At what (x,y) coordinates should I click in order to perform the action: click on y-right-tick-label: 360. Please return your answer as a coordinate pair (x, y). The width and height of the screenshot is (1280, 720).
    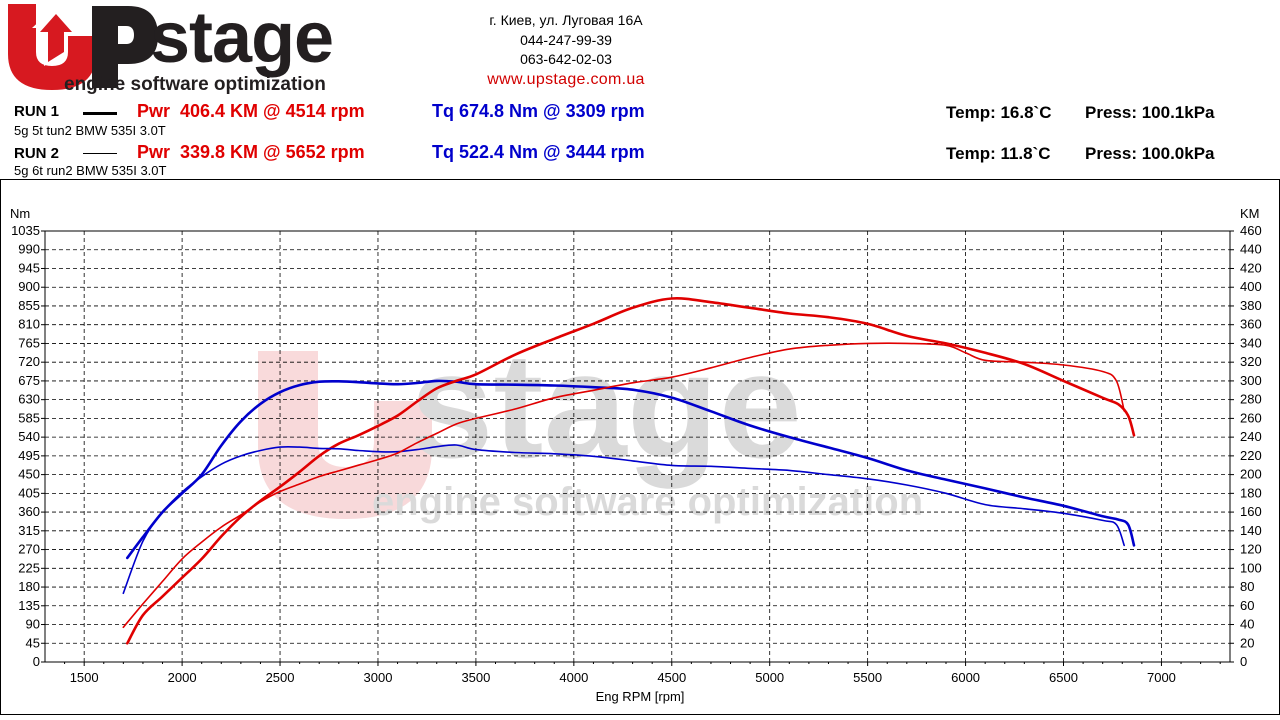
    Looking at the image, I should click on (1251, 324).